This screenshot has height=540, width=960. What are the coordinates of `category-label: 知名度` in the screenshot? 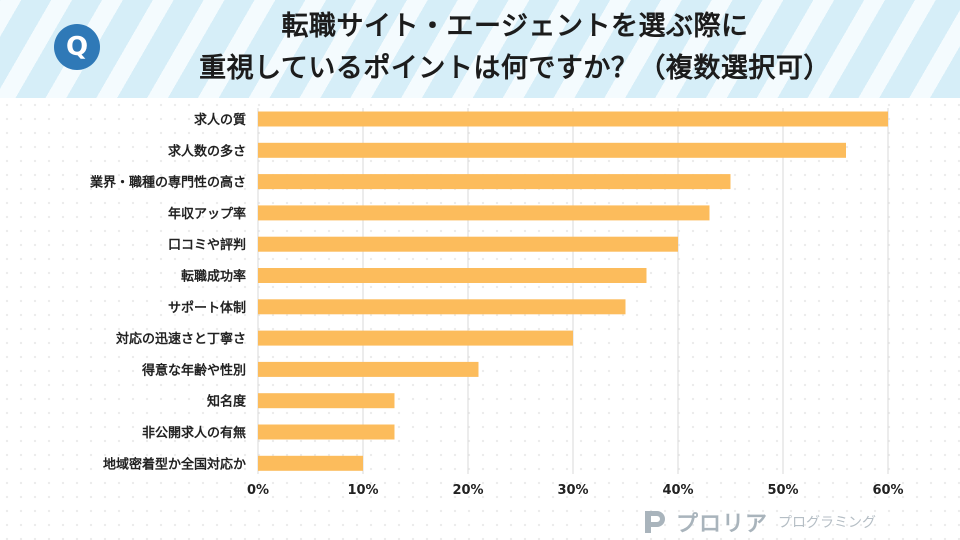 It's located at (227, 402).